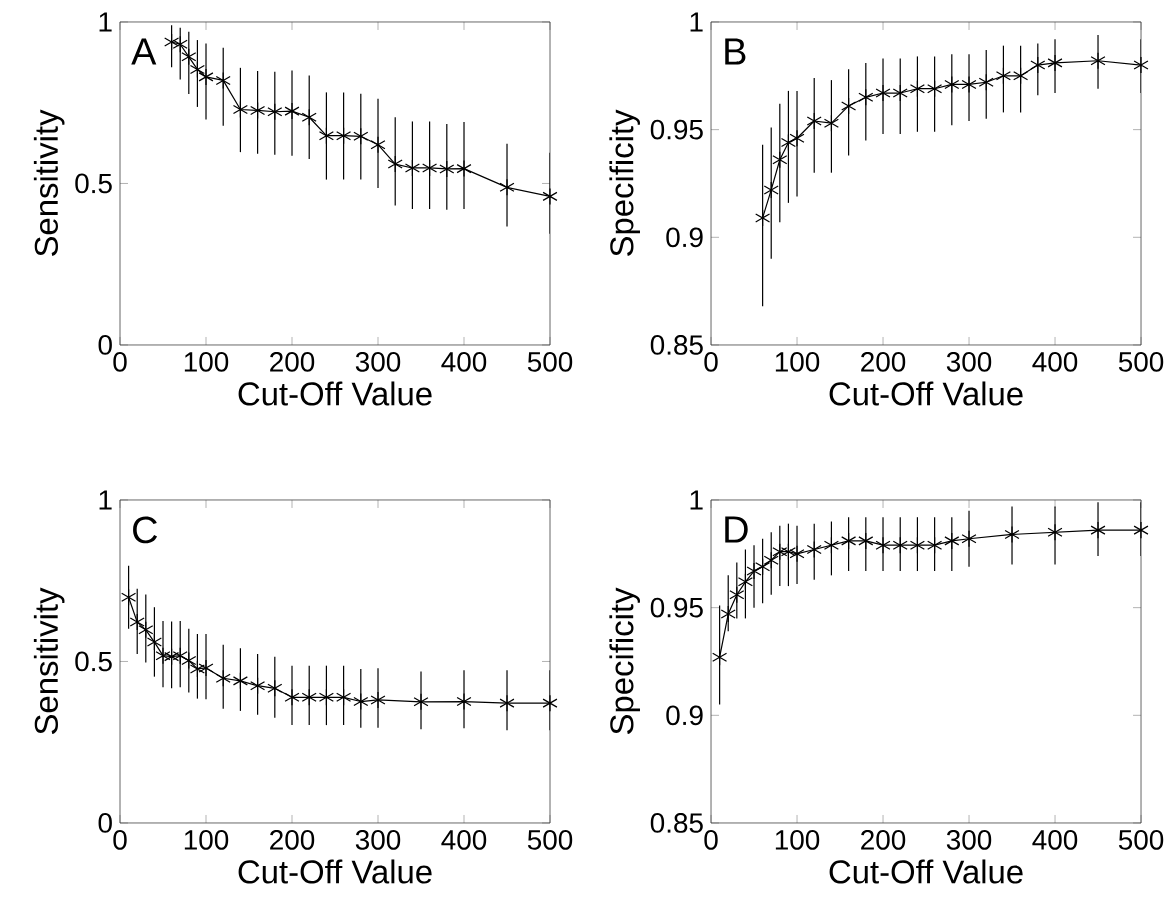 This screenshot has height=921, width=1170. What do you see at coordinates (145, 530) in the screenshot?
I see `annotation: C` at bounding box center [145, 530].